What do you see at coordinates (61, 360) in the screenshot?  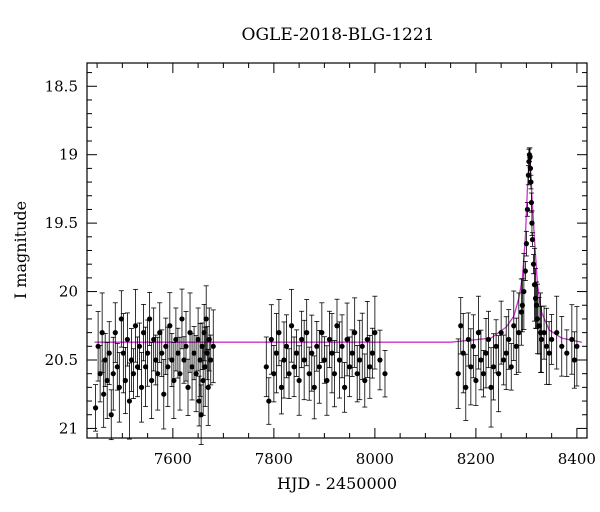 I see `y-tick-label: 20.5` at bounding box center [61, 360].